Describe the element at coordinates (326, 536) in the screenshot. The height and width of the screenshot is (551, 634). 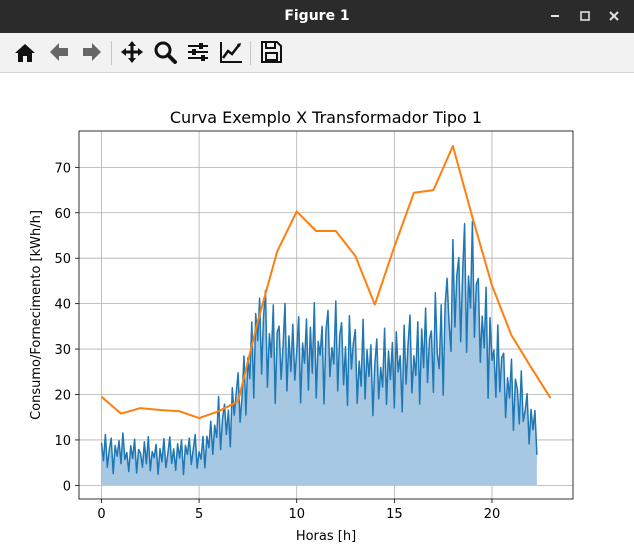
I see `x-axis-label: Horas [h]` at that location.